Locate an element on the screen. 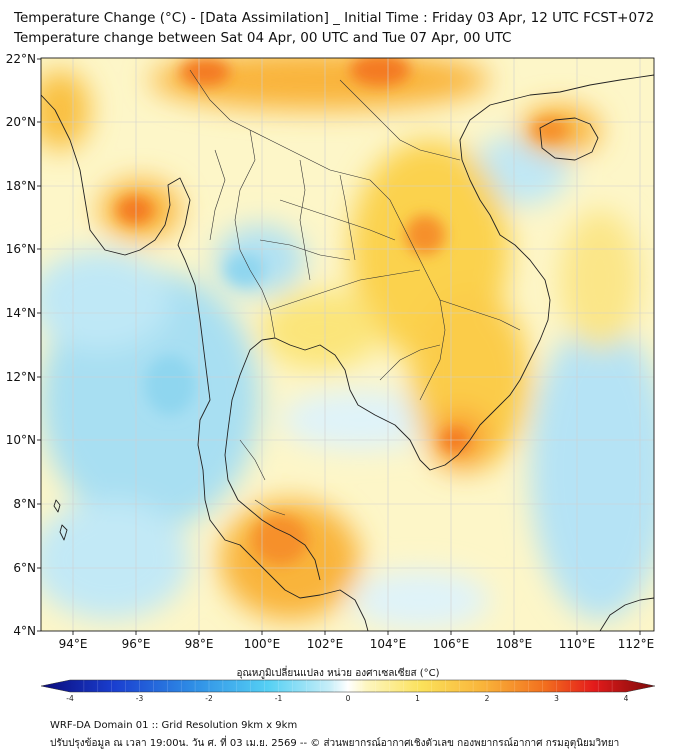  lon-tick-marks is located at coordinates (356, 633).